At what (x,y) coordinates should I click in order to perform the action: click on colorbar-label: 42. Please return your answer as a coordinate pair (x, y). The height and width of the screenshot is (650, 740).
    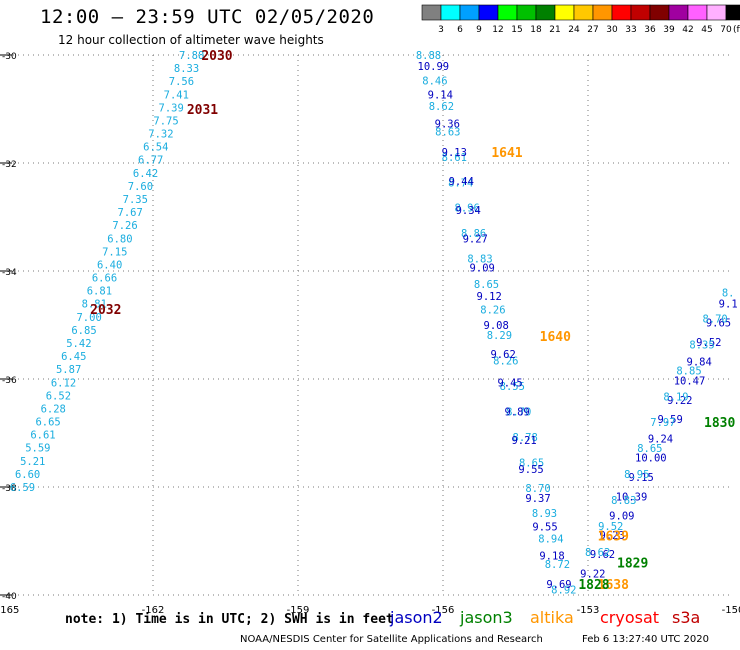
    Looking at the image, I should click on (687, 30).